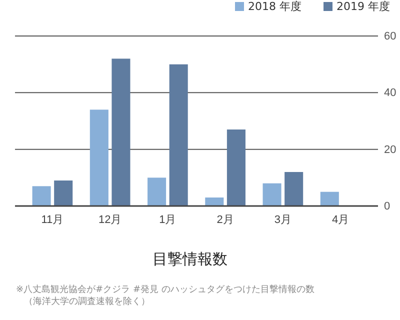 The image size is (400, 320). What do you see at coordinates (190, 259) in the screenshot?
I see `text: 目撃情報数` at bounding box center [190, 259].